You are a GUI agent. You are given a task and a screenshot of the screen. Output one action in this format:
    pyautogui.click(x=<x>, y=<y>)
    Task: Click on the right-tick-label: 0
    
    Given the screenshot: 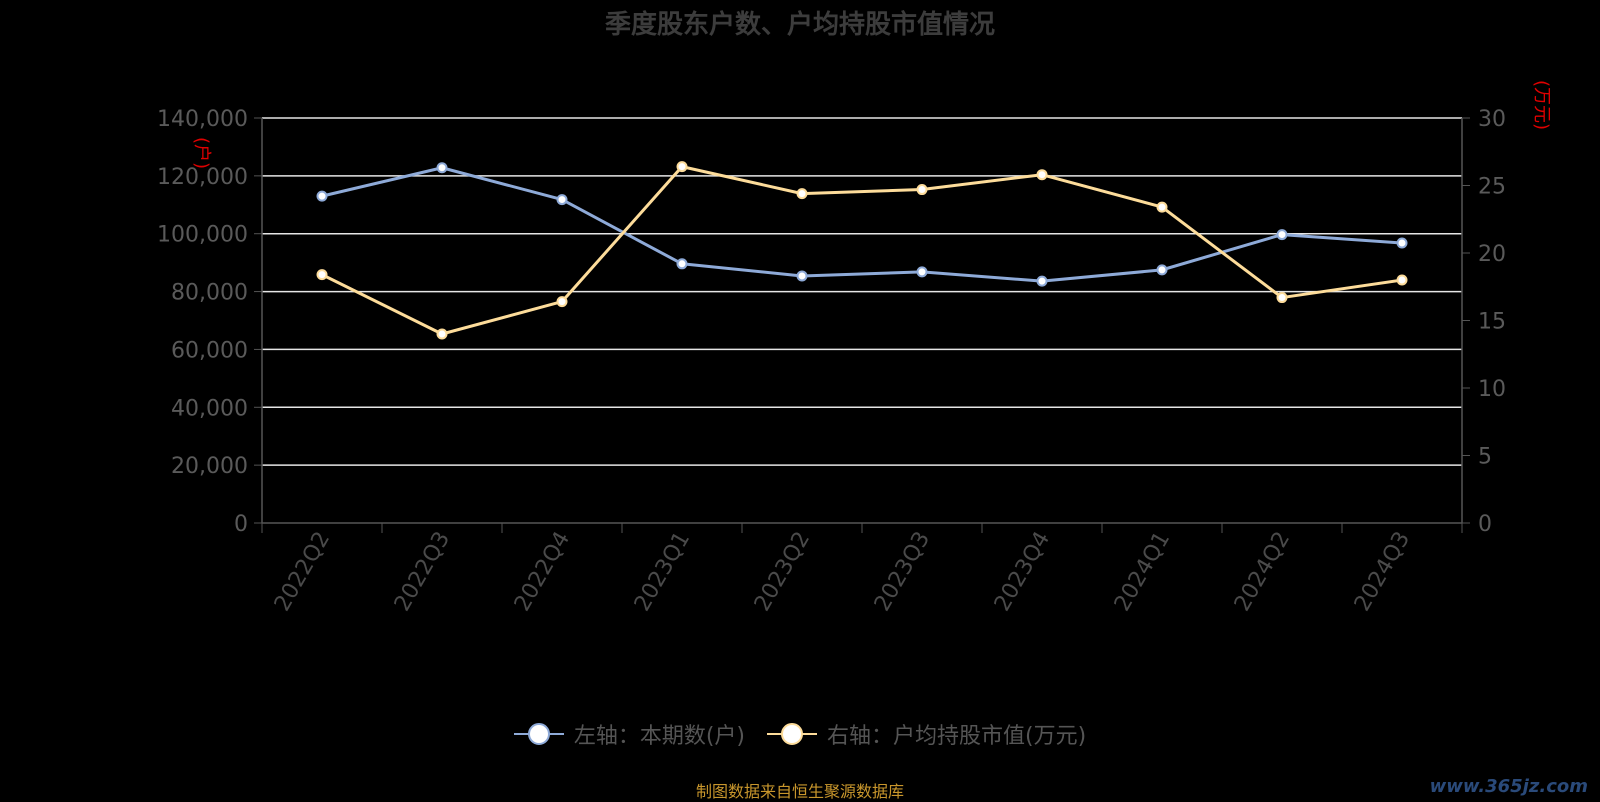 What is the action you would take?
    pyautogui.click(x=1485, y=524)
    